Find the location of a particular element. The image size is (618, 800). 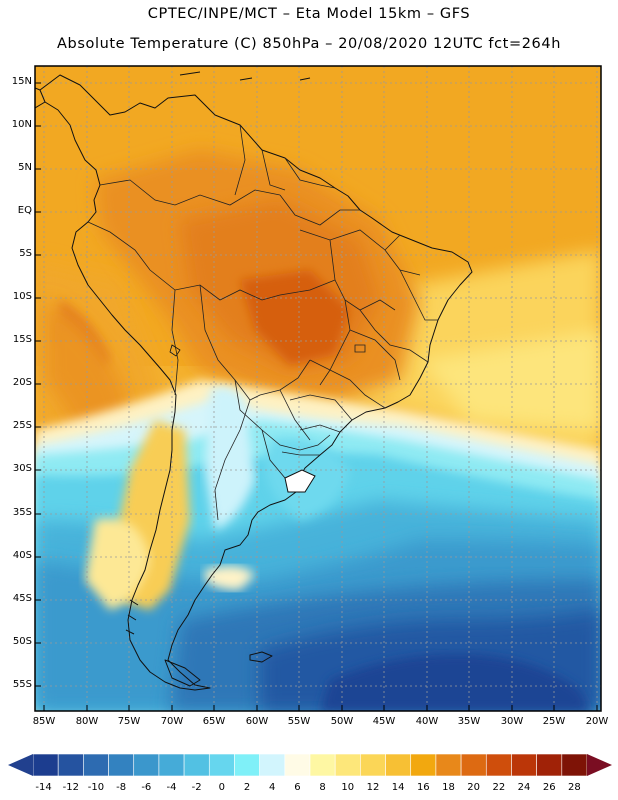

lon-label-75w: 75W is located at coordinates (129, 721).